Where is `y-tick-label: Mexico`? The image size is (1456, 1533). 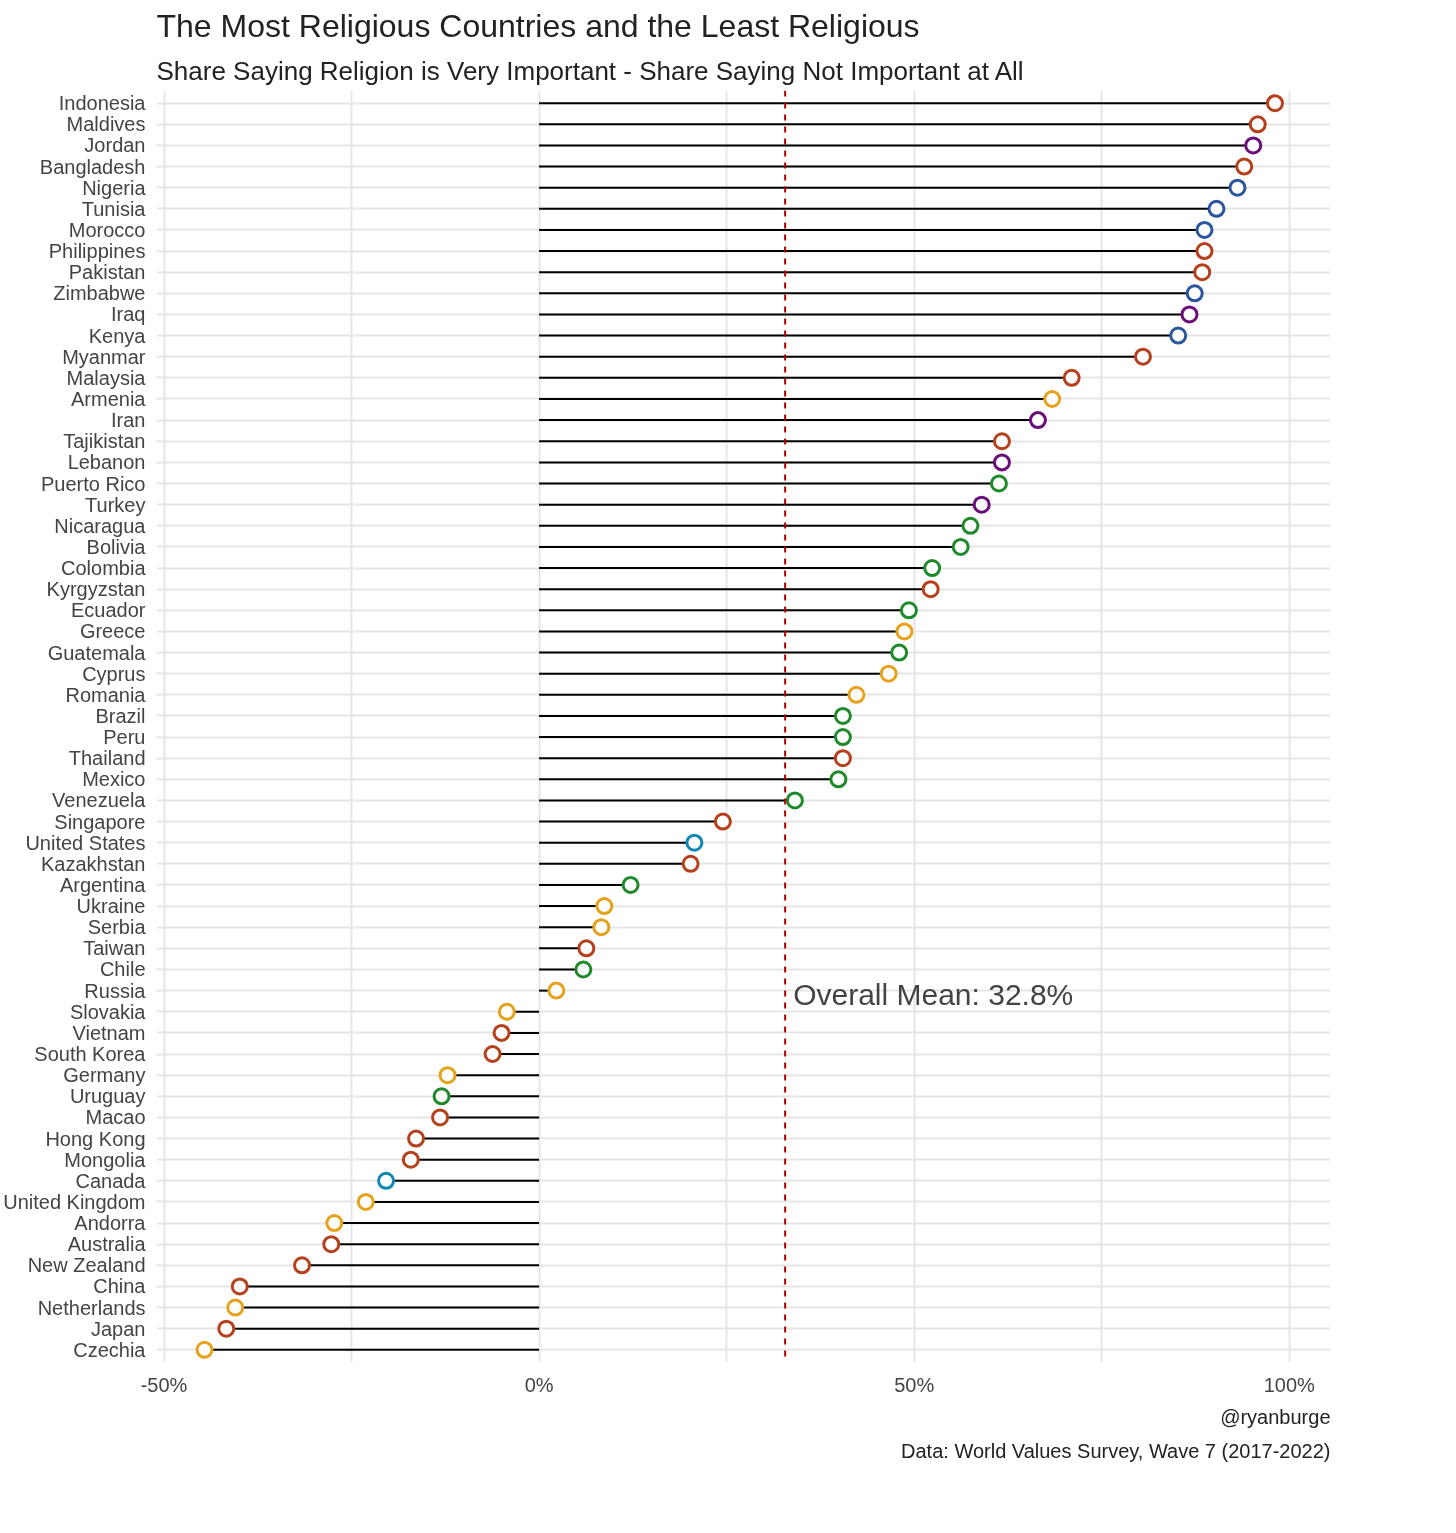 y-tick-label: Mexico is located at coordinates (114, 779).